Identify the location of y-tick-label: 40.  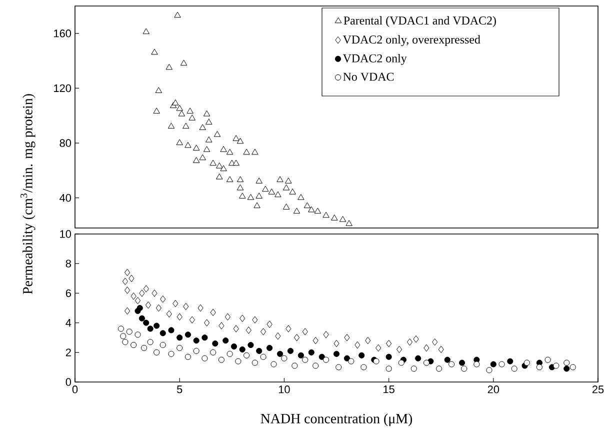
(66, 198).